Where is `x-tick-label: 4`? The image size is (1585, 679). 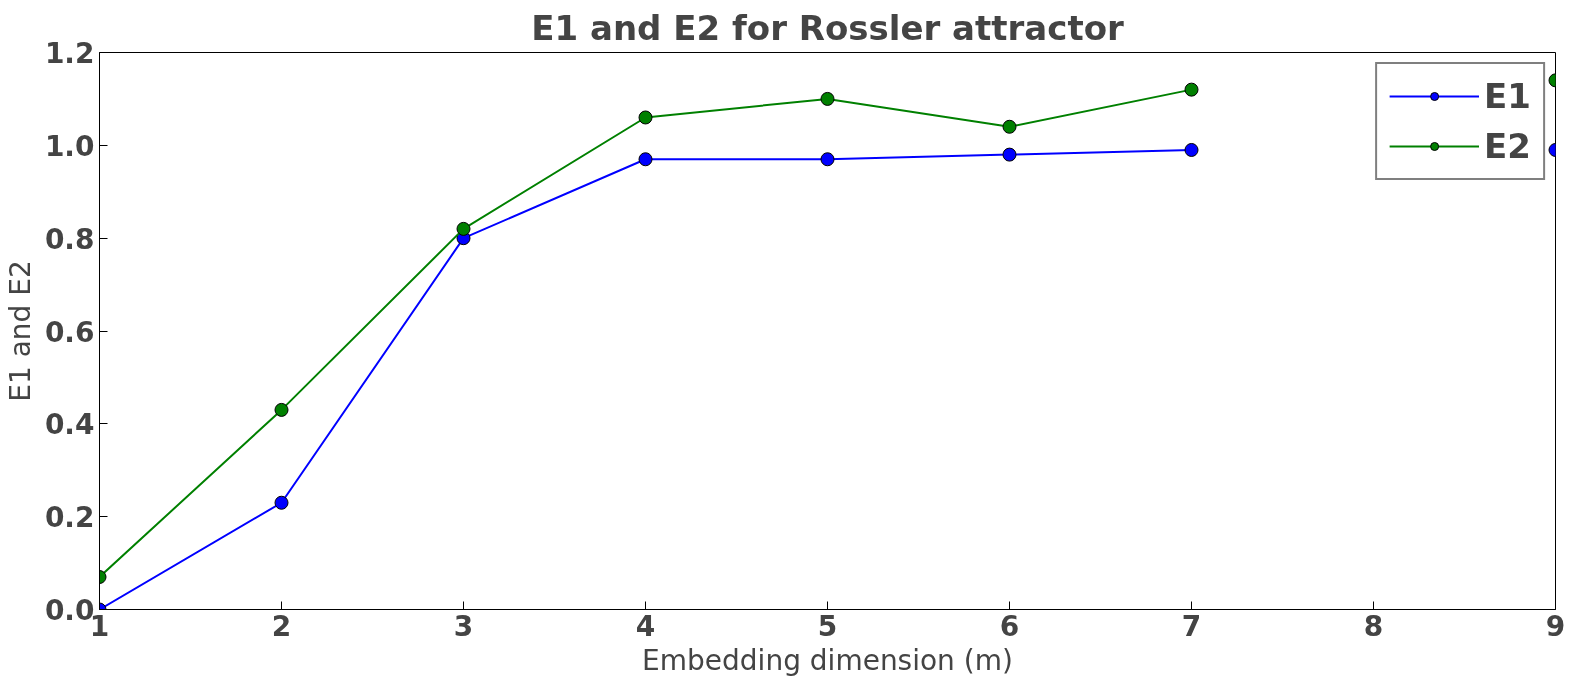
x-tick-label: 4 is located at coordinates (645, 626).